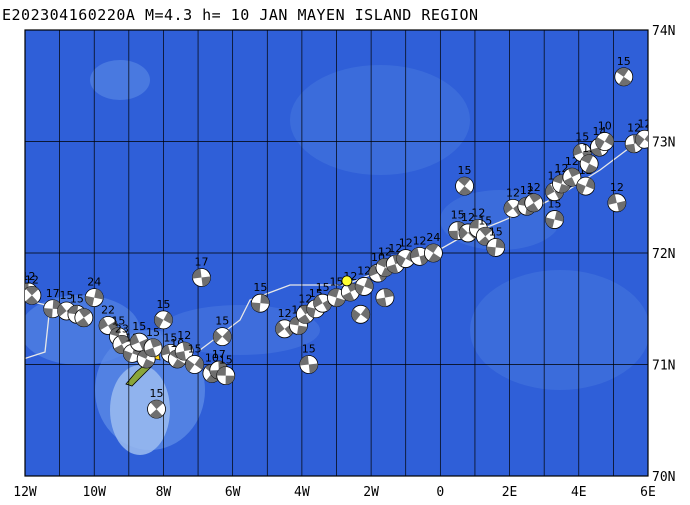 This screenshot has height=505, width=690. I want to click on focal-mechanism-beachball: 17, so click(201, 271).